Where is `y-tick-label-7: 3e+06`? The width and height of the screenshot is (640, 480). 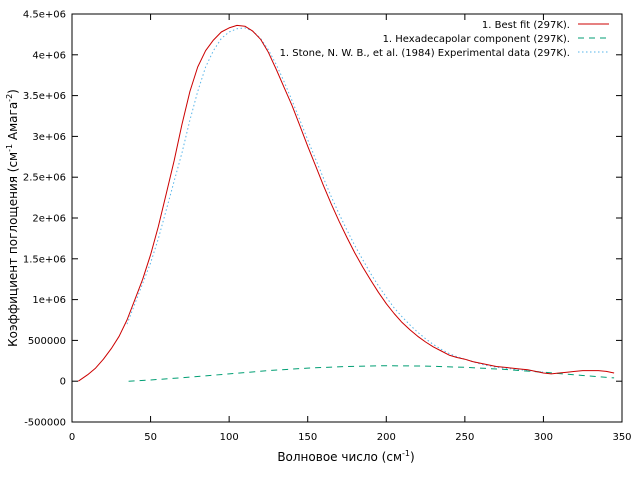
y-tick-label-7: 3e+06 is located at coordinates (49, 137).